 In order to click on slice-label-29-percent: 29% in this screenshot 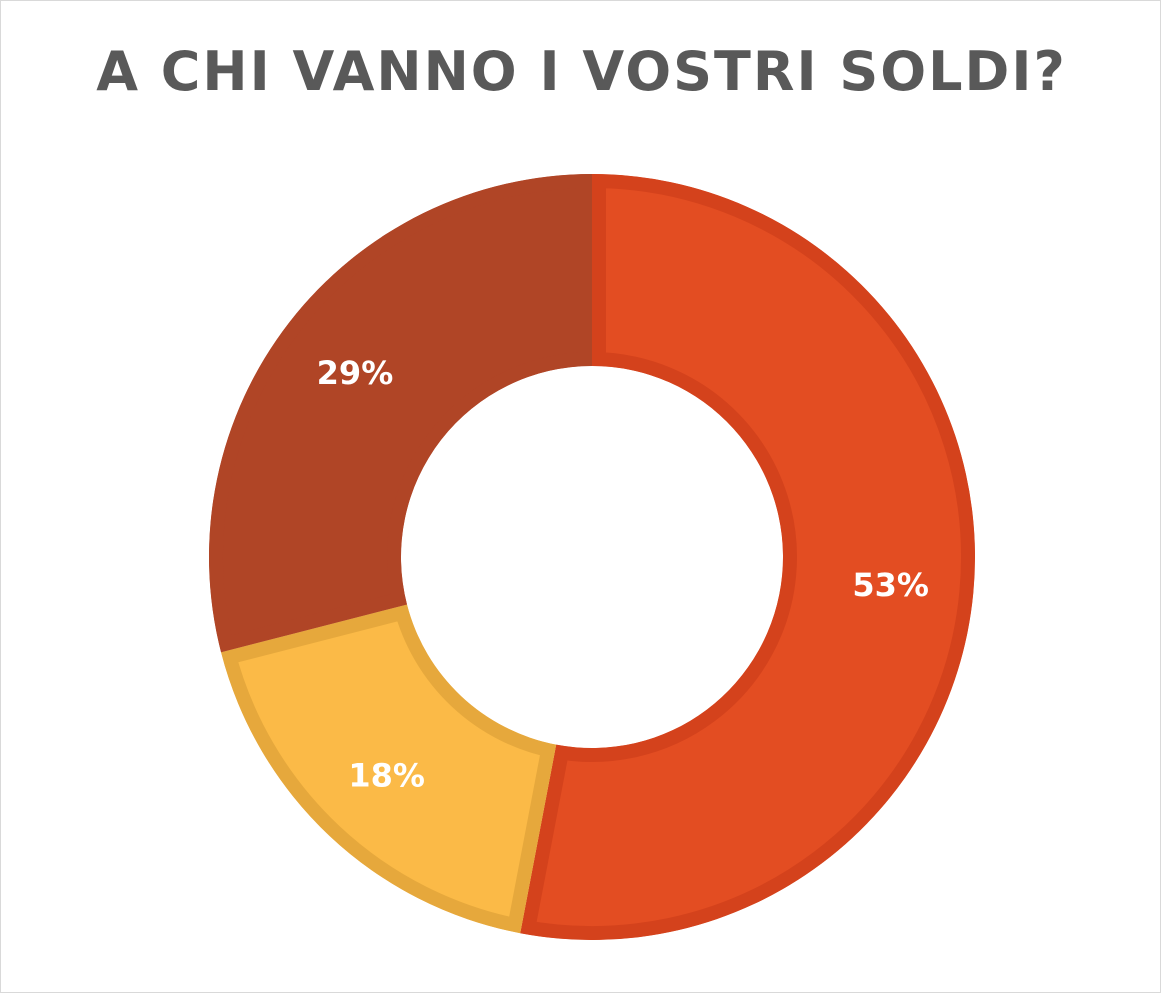, I will do `click(355, 373)`.